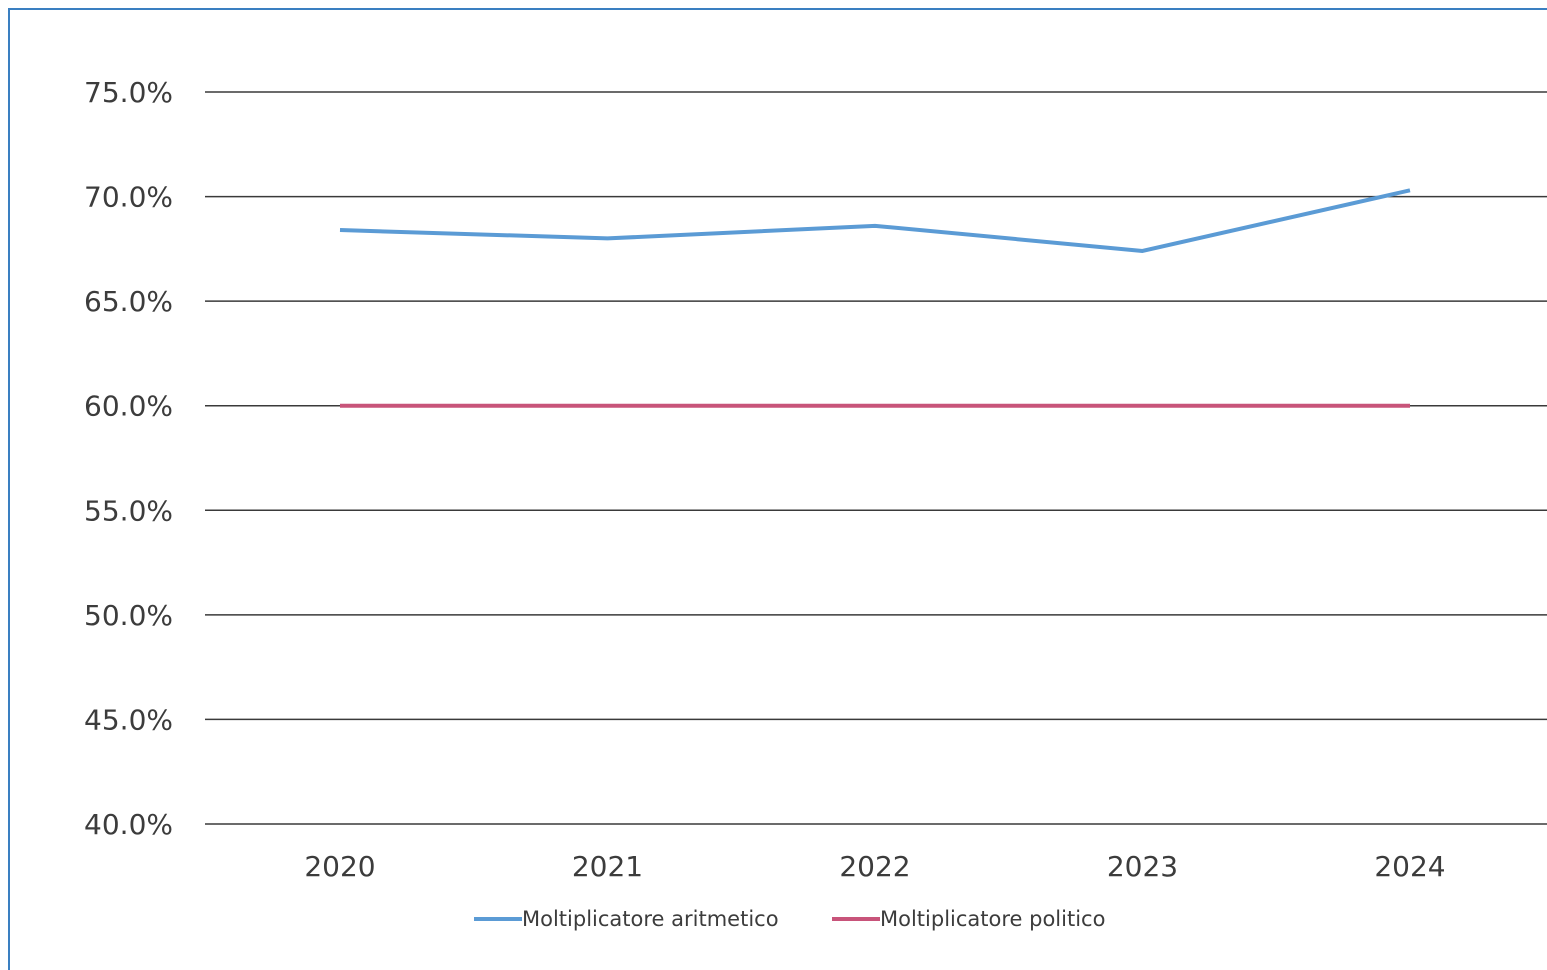 The width and height of the screenshot is (1547, 970). What do you see at coordinates (128, 197) in the screenshot?
I see `y-tick-label: 70.0%` at bounding box center [128, 197].